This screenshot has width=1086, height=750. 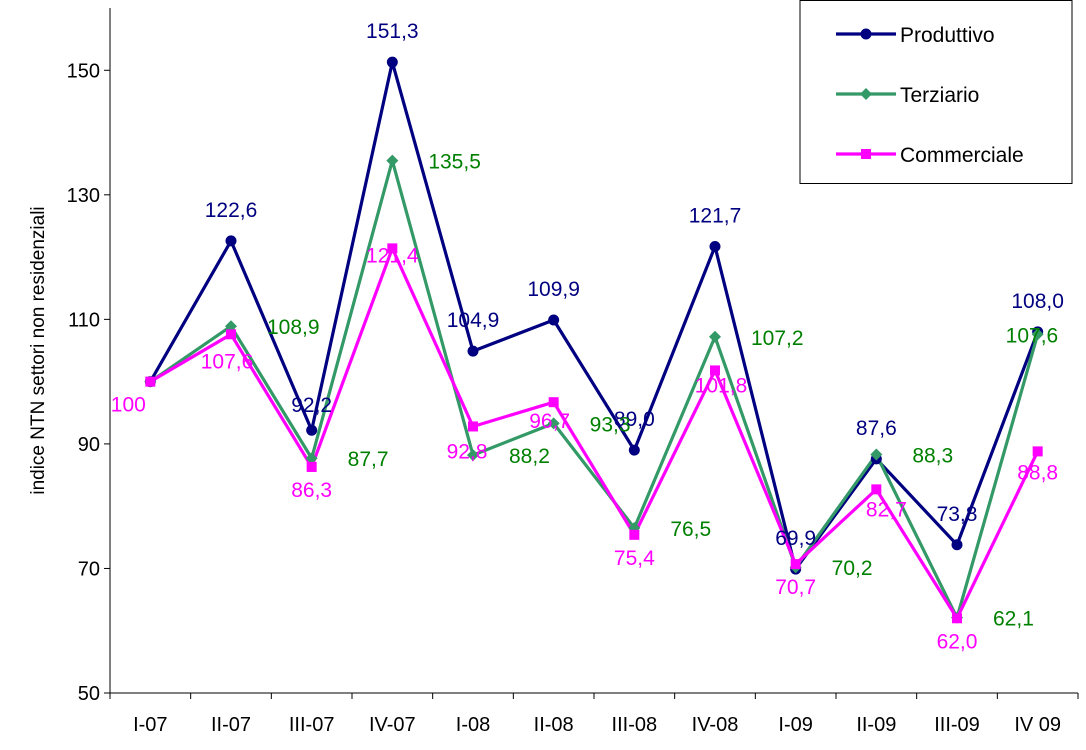 What do you see at coordinates (83, 196) in the screenshot?
I see `y-tick-label: 130` at bounding box center [83, 196].